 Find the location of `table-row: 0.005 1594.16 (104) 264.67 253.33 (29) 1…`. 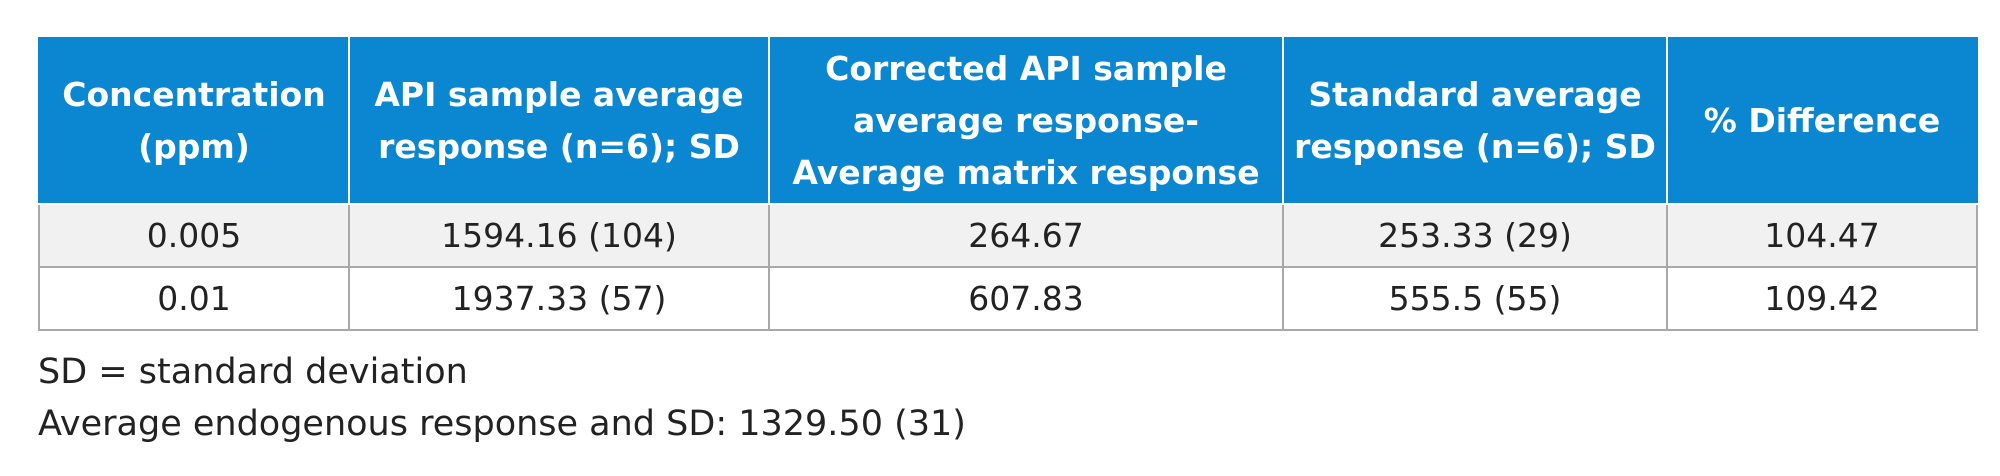

table-row: 0.005 1594.16 (104) 264.67 253.33 (29) 1… is located at coordinates (1008, 235).